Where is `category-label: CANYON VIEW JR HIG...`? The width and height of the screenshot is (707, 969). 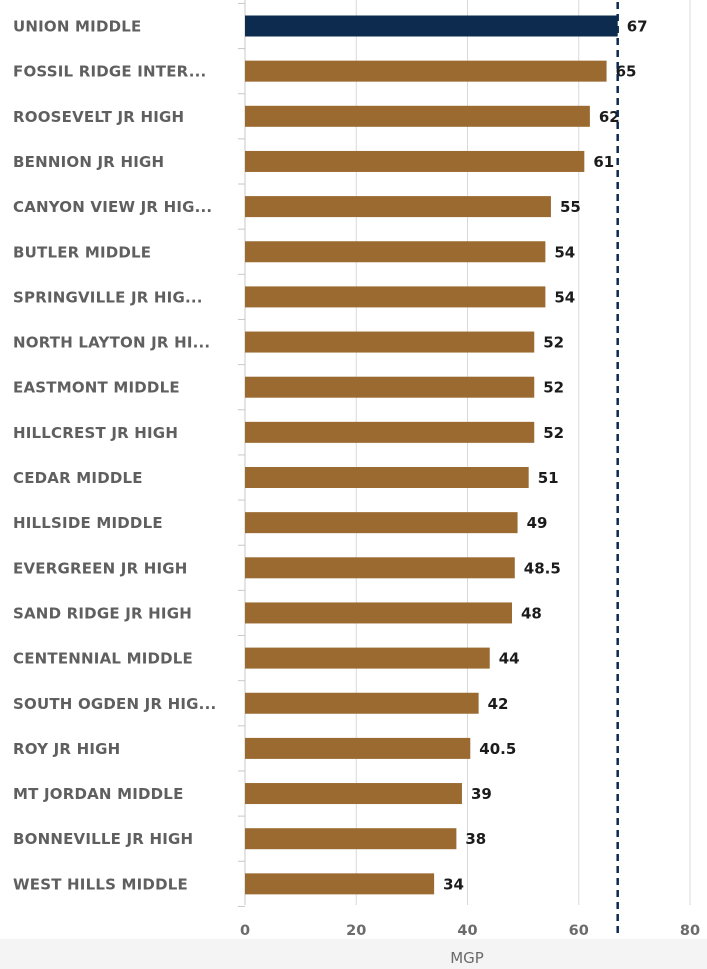 category-label: CANYON VIEW JR HIG... is located at coordinates (112, 207).